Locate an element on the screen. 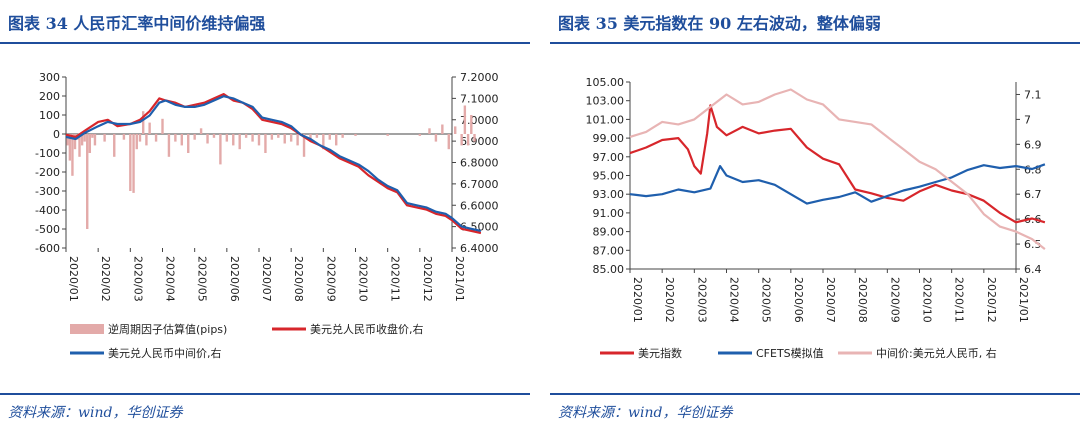 Image resolution: width=1080 pixels, height=435 pixels. x-tick-label: 2020/06 is located at coordinates (234, 279).